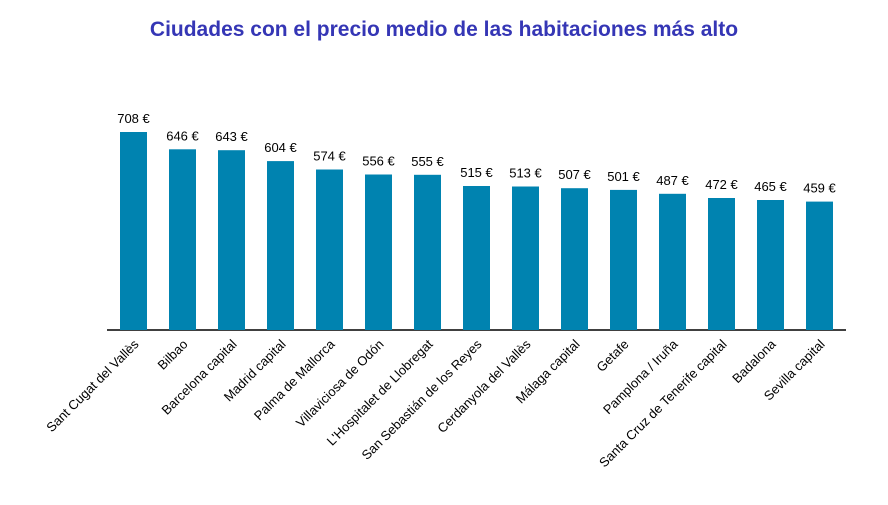  I want to click on x-tick-label: Cerdanyola del Vallès, so click(484, 386).